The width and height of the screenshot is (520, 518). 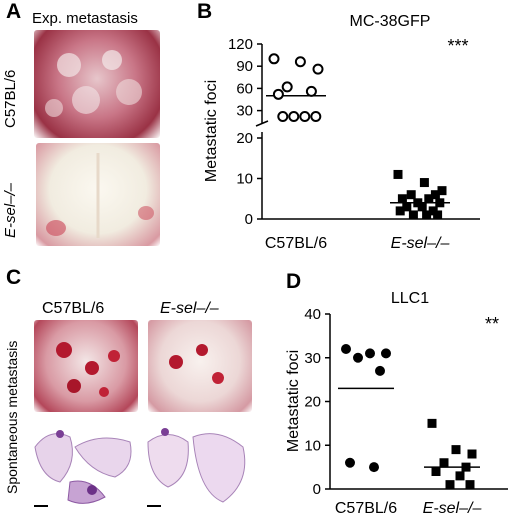 What do you see at coordinates (457, 46) in the screenshot?
I see `chart-b-significance: ***` at bounding box center [457, 46].